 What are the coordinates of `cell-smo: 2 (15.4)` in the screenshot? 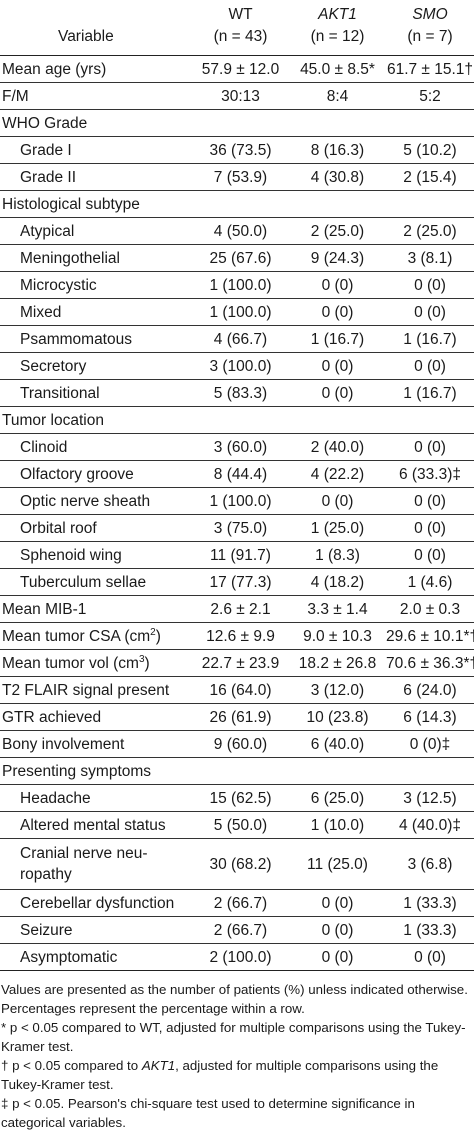 It's located at (430, 177).